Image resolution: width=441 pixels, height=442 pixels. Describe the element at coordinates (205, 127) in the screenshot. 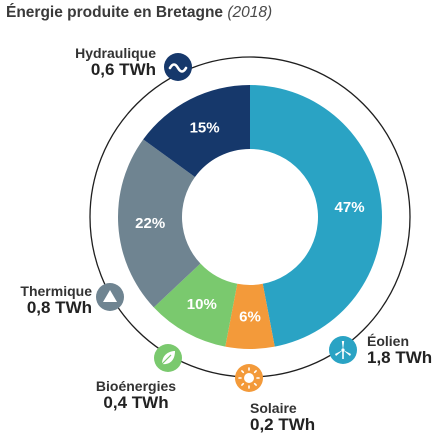

I see `percent-label-hydraulique: 15%` at that location.